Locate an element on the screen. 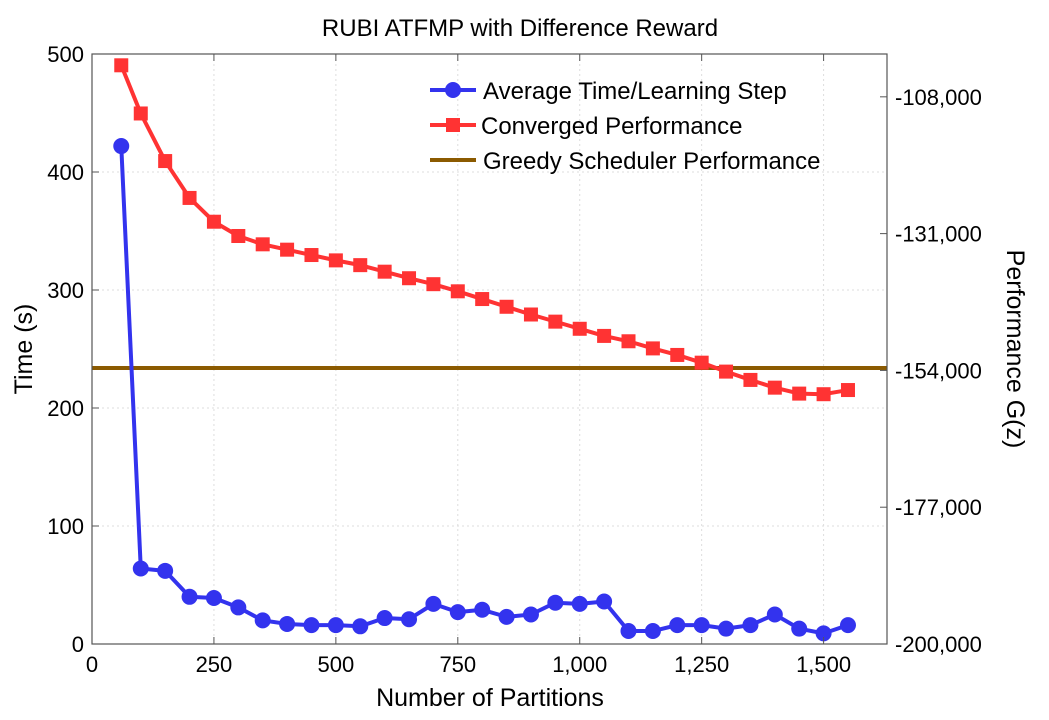  y-axis-label: Time (s) is located at coordinates (24, 349).